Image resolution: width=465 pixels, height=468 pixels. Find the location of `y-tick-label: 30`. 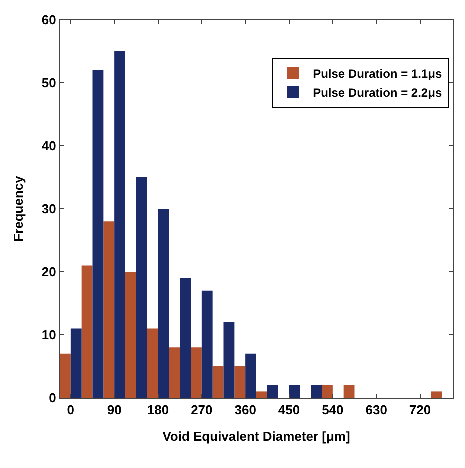

y-tick-label: 30 is located at coordinates (49, 209).